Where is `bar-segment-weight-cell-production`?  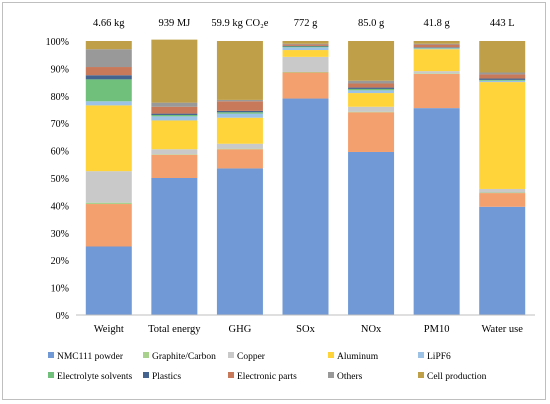
bar-segment-weight-cell-production is located at coordinates (108, 45).